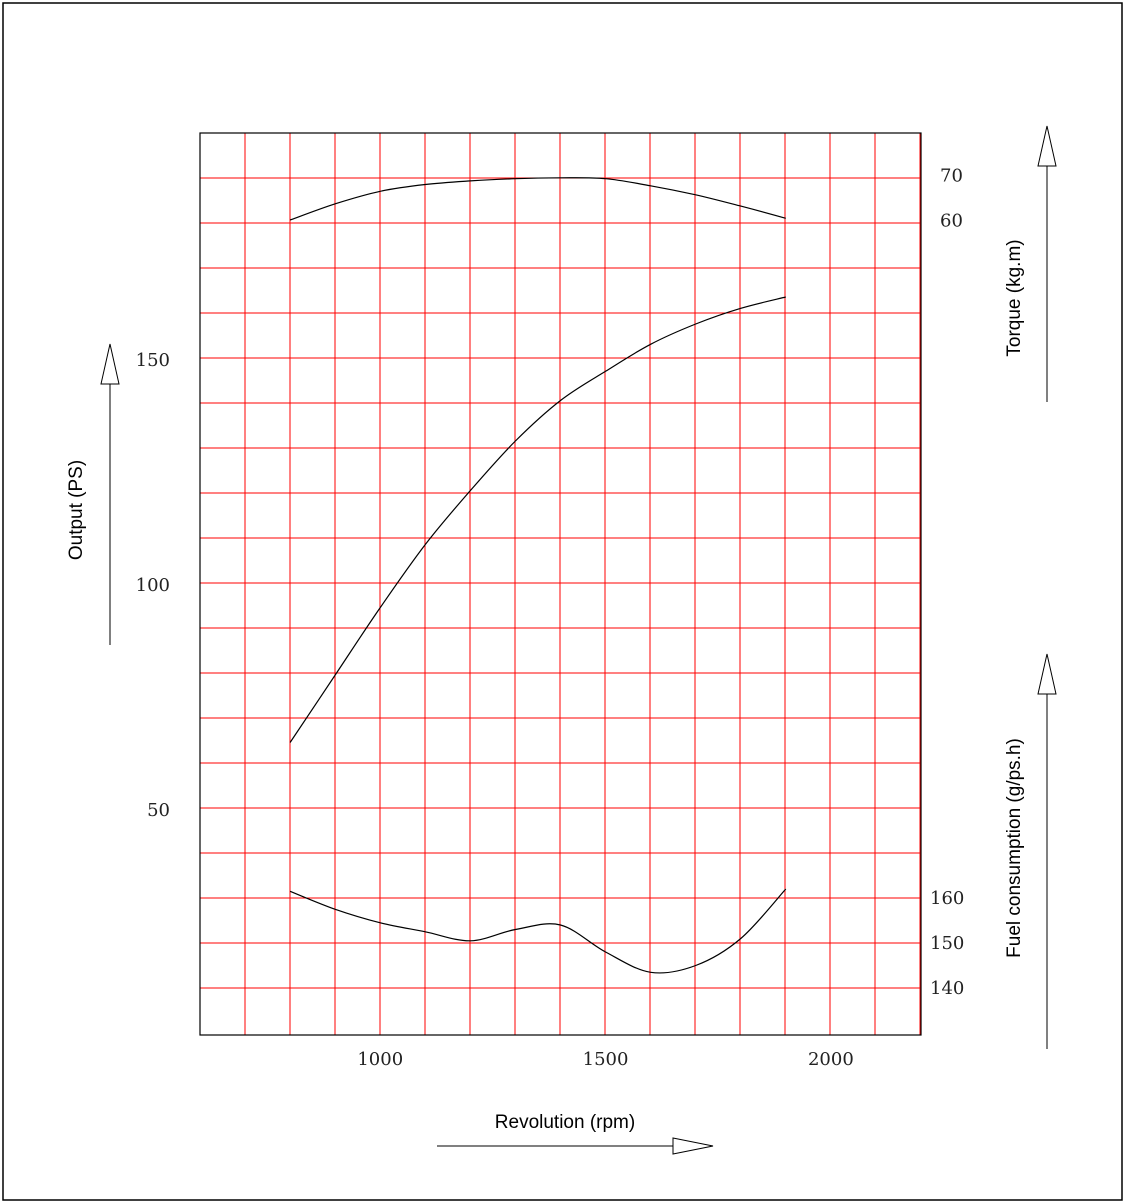 The height and width of the screenshot is (1203, 1125). What do you see at coordinates (153, 360) in the screenshot?
I see `output-tick-label: 150` at bounding box center [153, 360].